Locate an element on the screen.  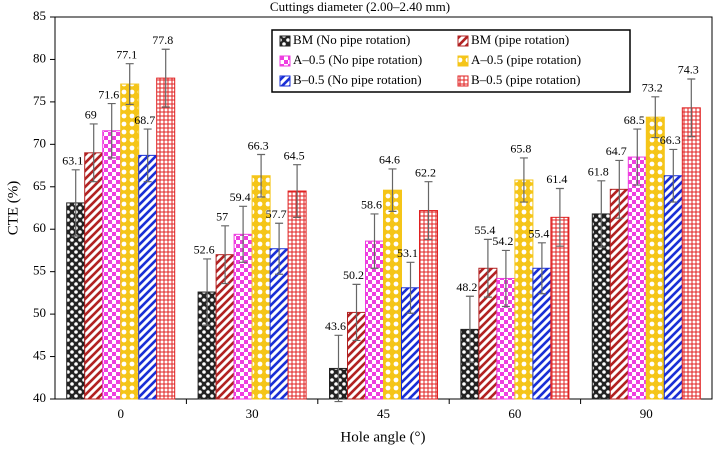
value-label: 77.8 is located at coordinates (162, 40).